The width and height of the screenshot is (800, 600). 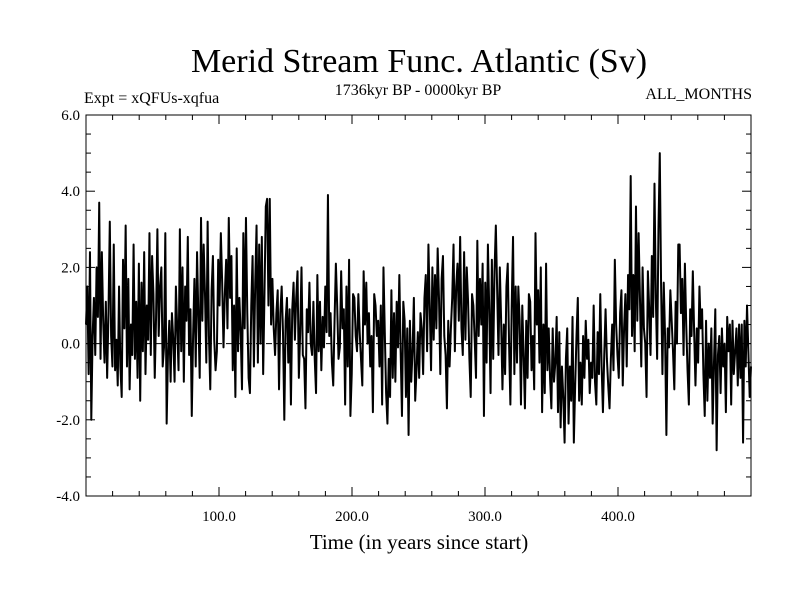 What do you see at coordinates (485, 517) in the screenshot?
I see `x-tick-label: 300.0` at bounding box center [485, 517].